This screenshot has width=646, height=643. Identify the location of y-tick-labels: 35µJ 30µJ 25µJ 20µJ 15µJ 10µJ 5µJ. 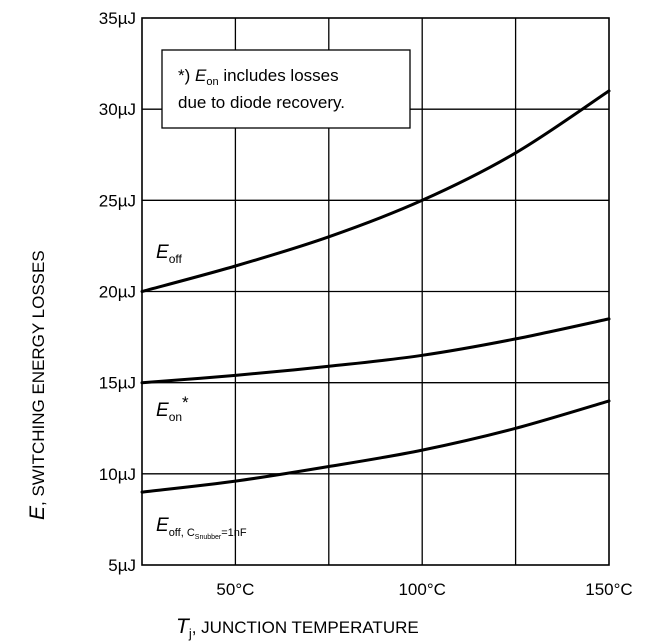
(117, 292).